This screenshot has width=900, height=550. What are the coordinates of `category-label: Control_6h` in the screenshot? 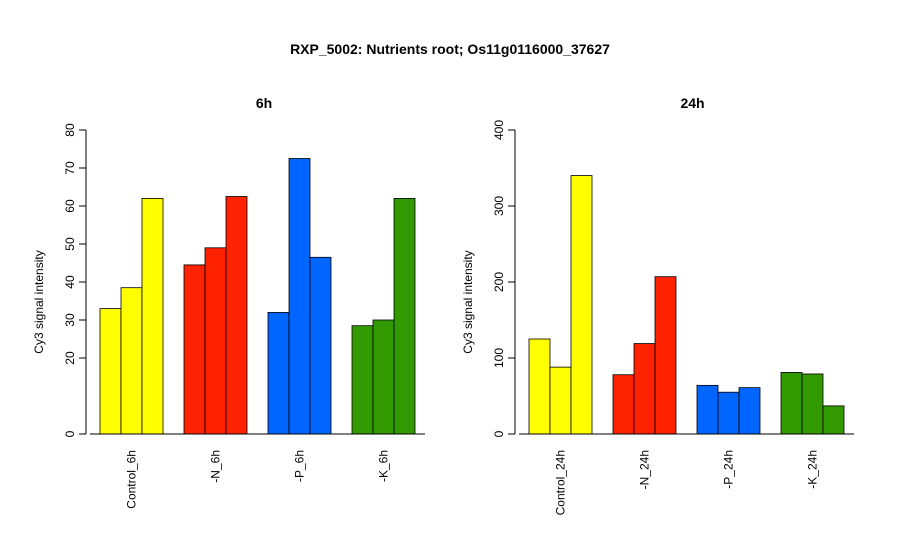 It's located at (132, 479).